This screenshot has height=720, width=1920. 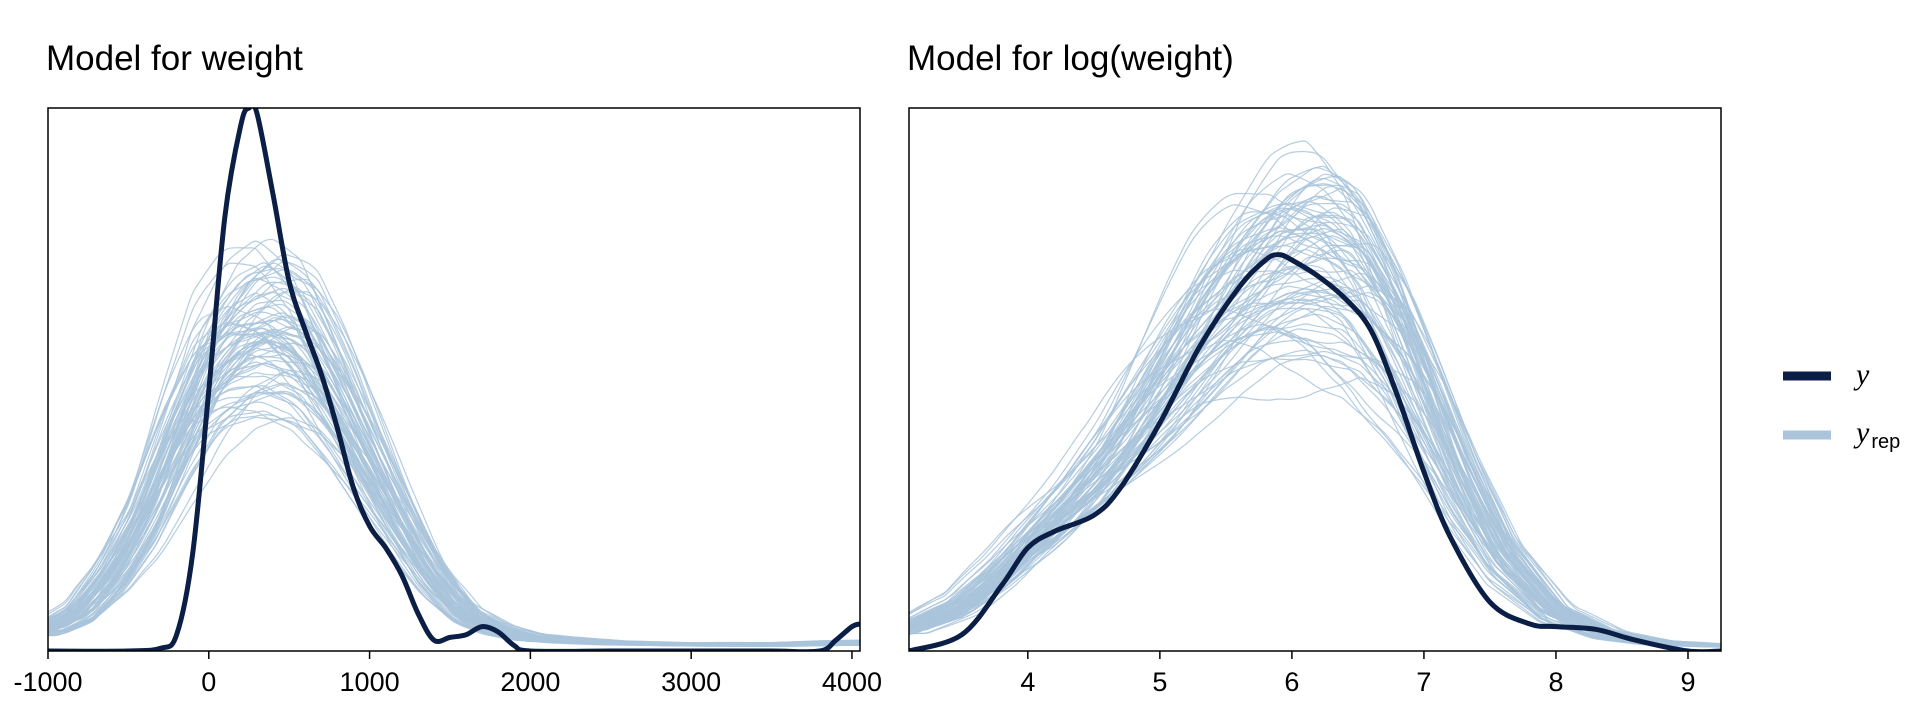 I want to click on legend: y y rep, so click(x=1841, y=405).